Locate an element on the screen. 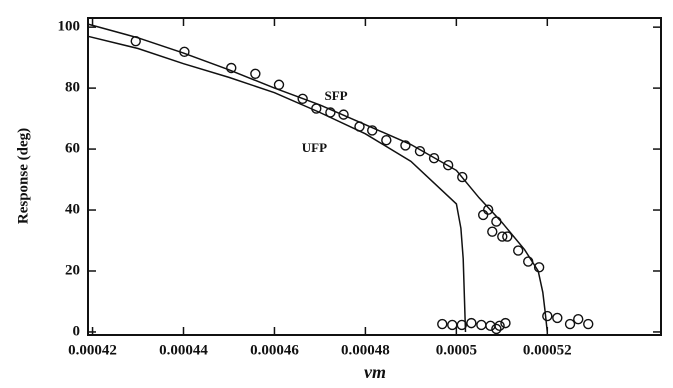 The height and width of the screenshot is (388, 673). y-tick-label: 60 is located at coordinates (72, 149).